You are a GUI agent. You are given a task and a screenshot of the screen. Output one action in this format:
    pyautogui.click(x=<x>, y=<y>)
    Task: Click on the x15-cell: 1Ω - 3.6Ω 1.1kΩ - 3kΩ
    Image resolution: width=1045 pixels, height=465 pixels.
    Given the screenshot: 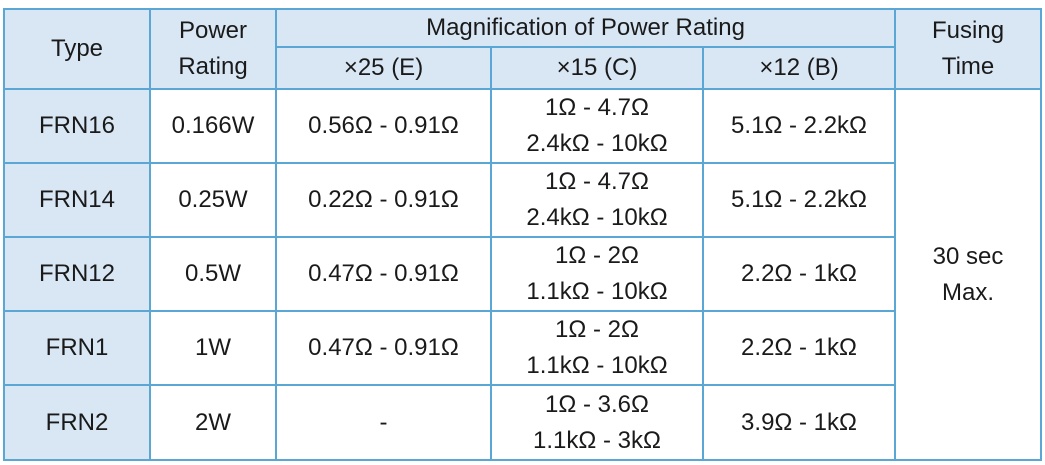 What is the action you would take?
    pyautogui.click(x=597, y=422)
    